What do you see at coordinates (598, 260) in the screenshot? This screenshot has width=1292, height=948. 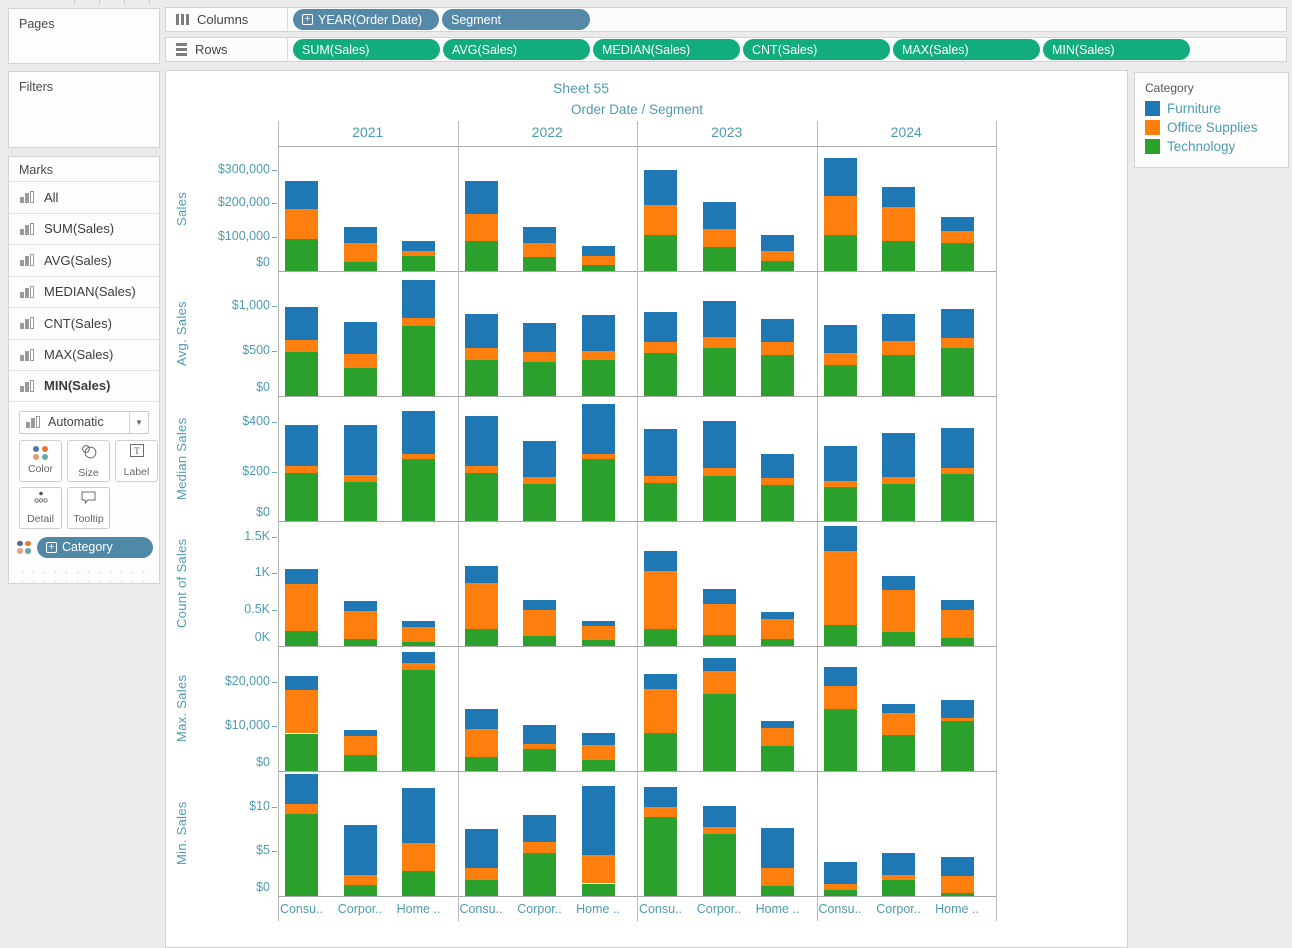 I see `bar-2022-home-office-office-supplies` at bounding box center [598, 260].